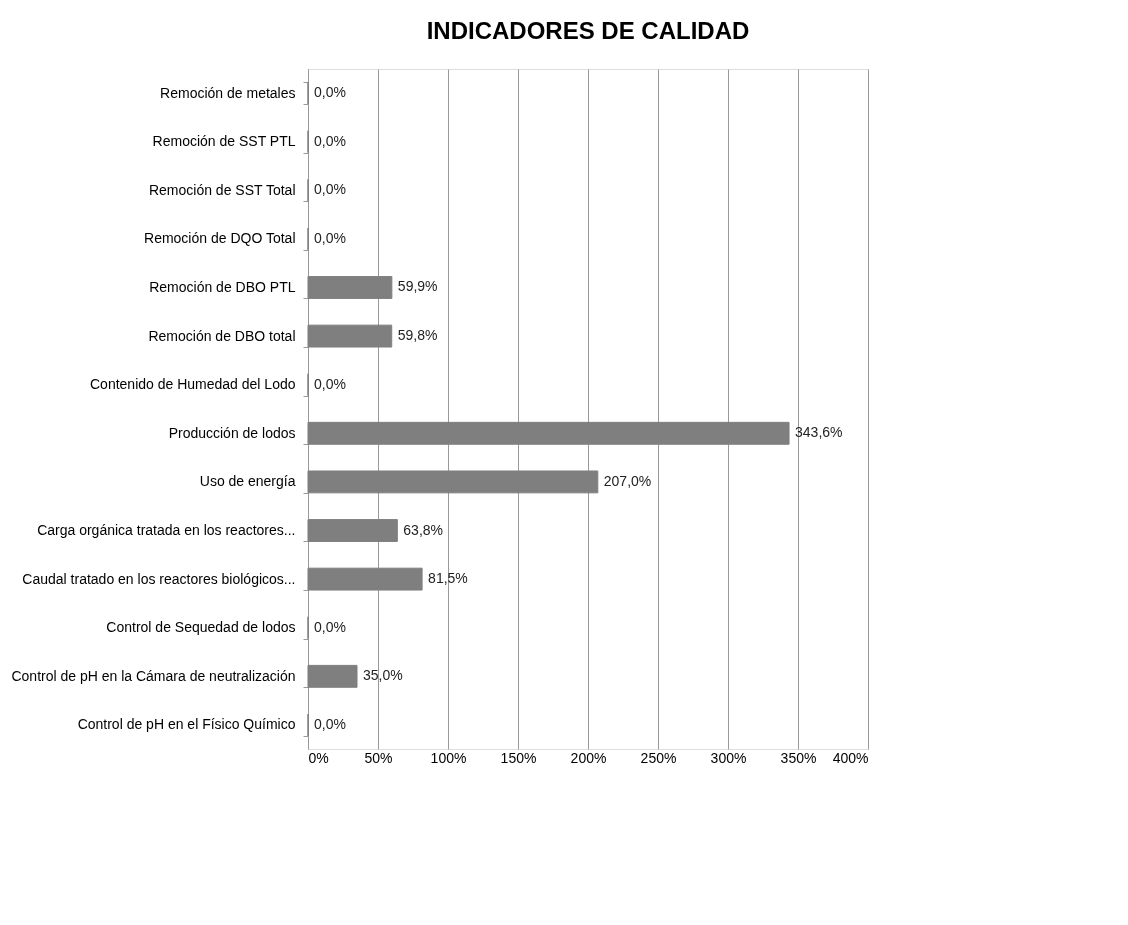 The image size is (1128, 925). Describe the element at coordinates (417, 286) in the screenshot. I see `data-label: 59,9%` at that location.